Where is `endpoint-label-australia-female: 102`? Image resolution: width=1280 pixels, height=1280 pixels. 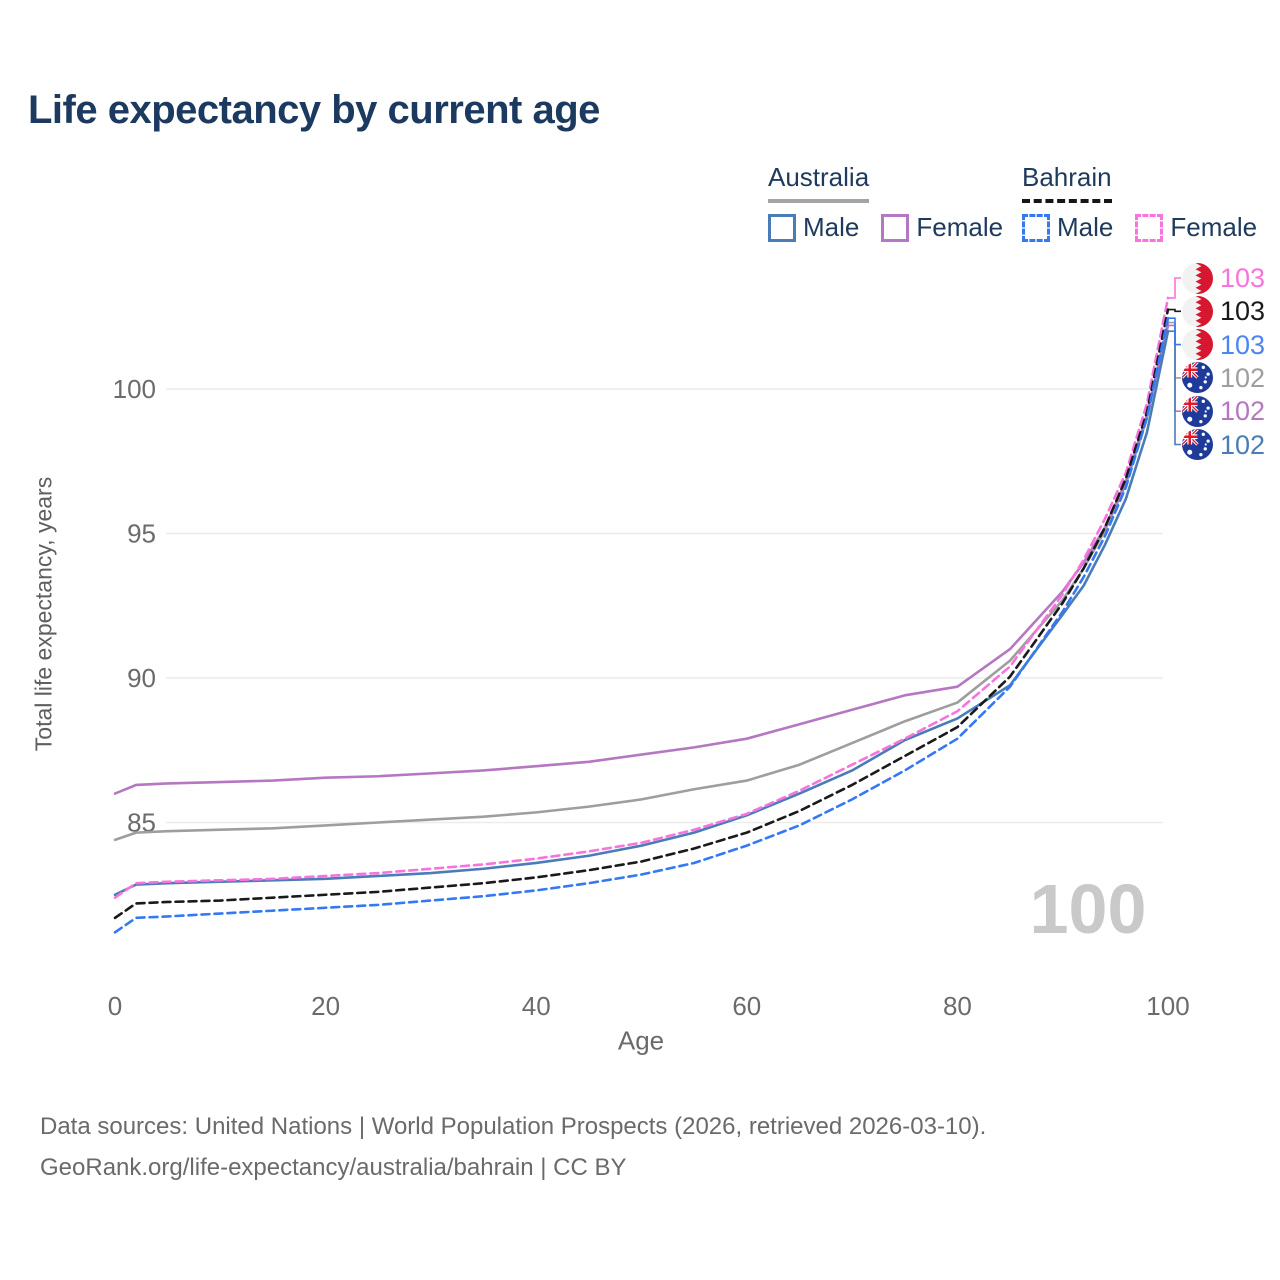
endpoint-label-australia-female: 102 is located at coordinates (1223, 411).